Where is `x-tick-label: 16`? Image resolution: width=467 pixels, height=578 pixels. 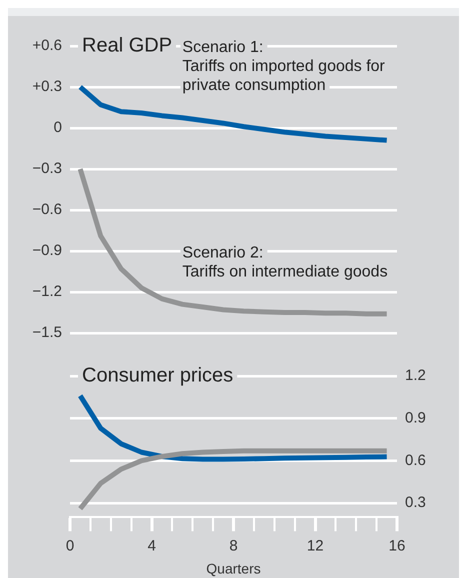 x-tick-label: 16 is located at coordinates (397, 545).